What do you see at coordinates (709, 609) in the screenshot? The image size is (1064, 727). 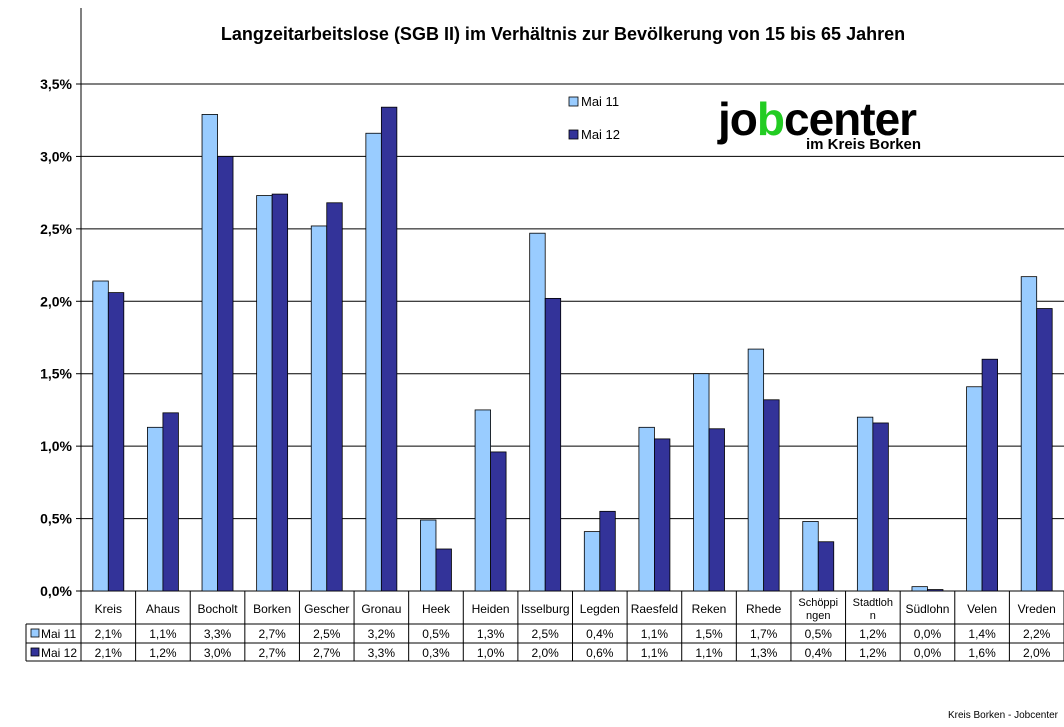 I see `x-tick-label: Reken` at bounding box center [709, 609].